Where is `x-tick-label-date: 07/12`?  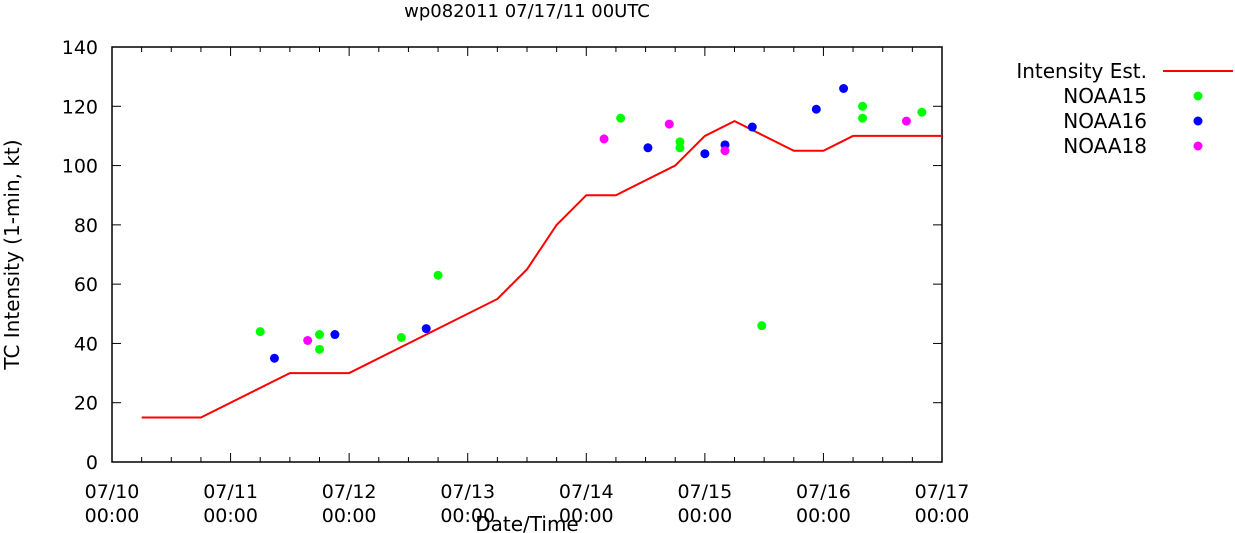
x-tick-label-date: 07/12 is located at coordinates (349, 492).